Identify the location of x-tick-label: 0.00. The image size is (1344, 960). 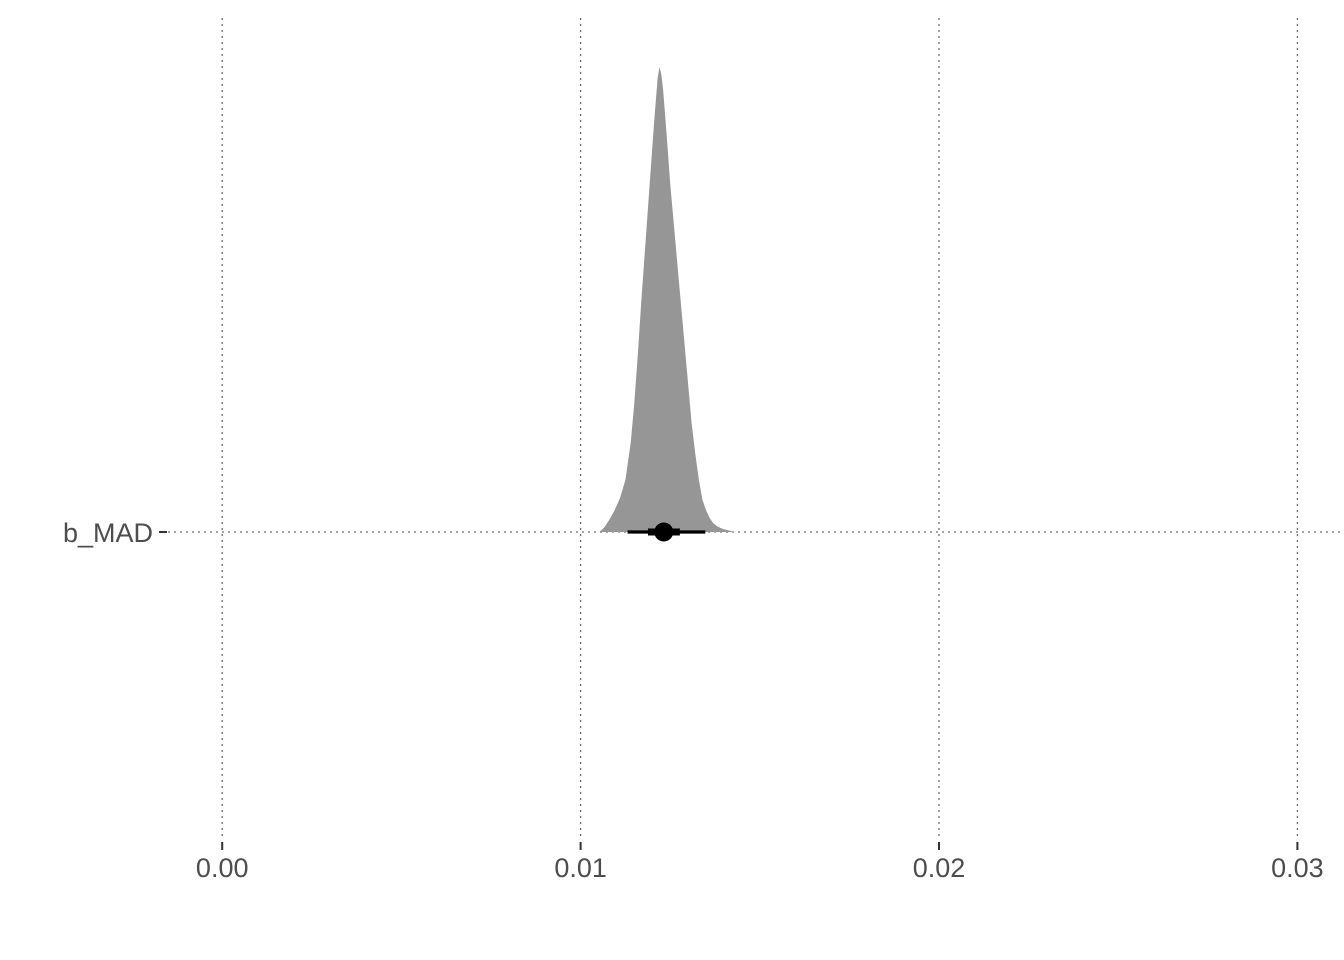
(222, 868).